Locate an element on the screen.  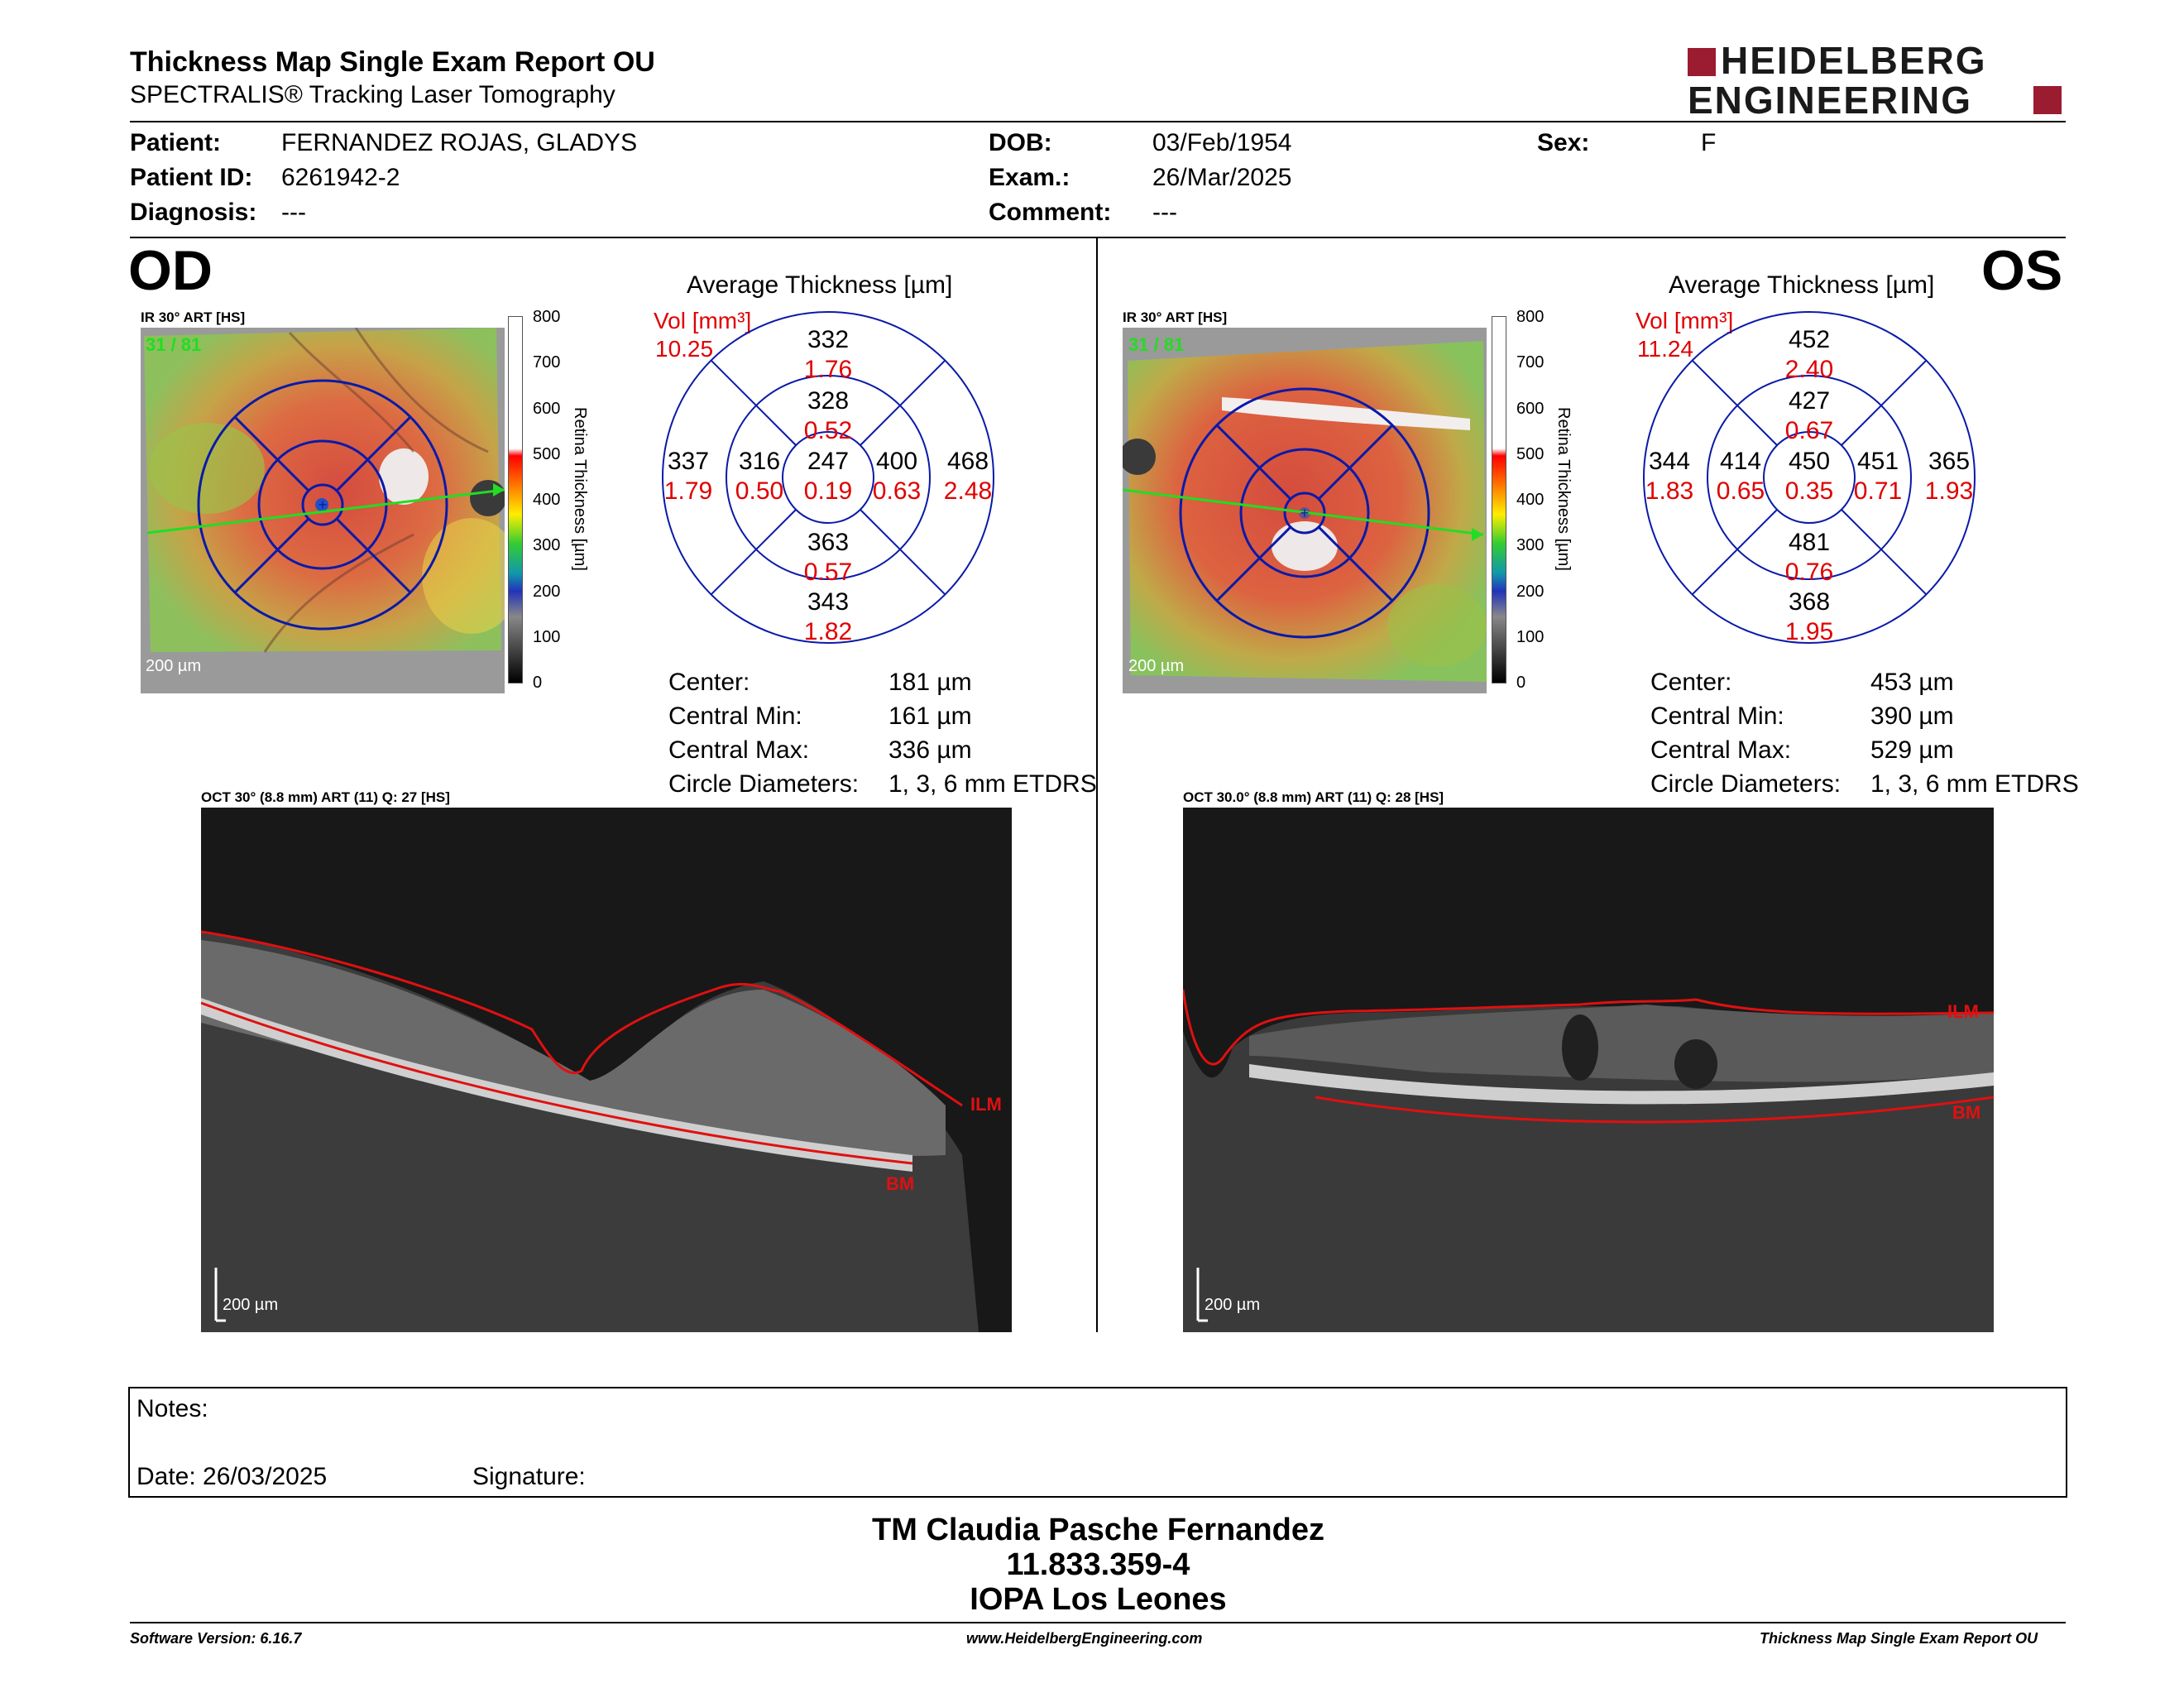
etdrs-outer-inf-volume: 1.82 is located at coordinates (828, 631).